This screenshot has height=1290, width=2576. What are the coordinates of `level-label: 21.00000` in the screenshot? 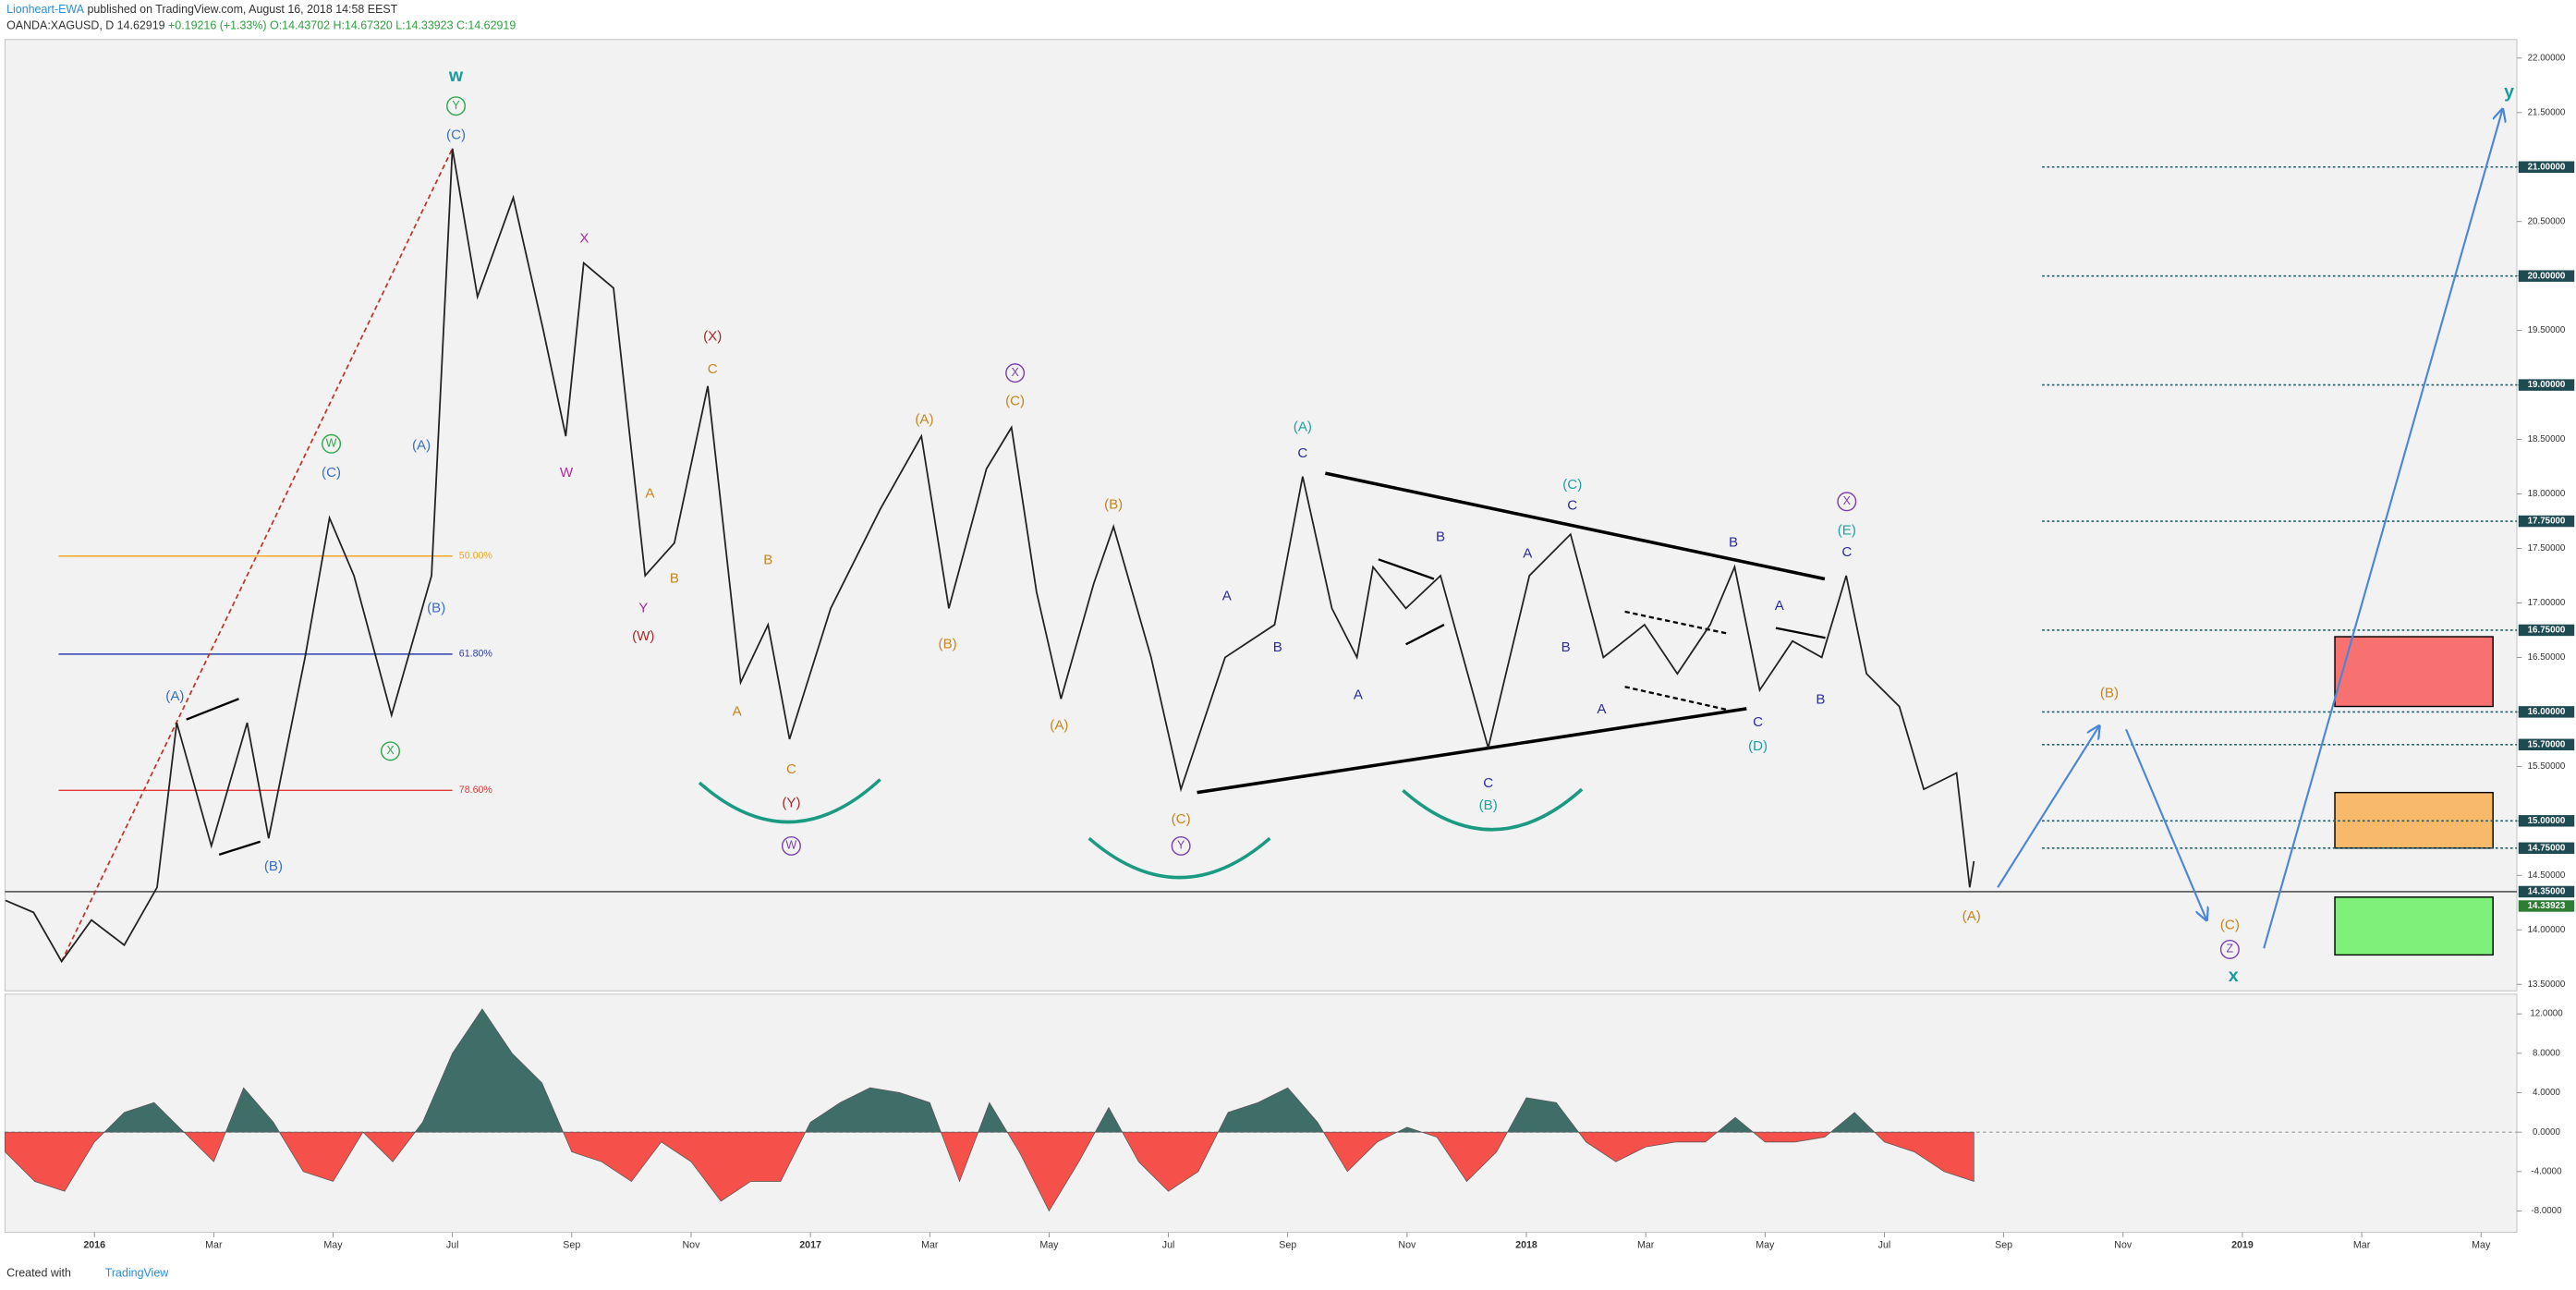 It's located at (2547, 167).